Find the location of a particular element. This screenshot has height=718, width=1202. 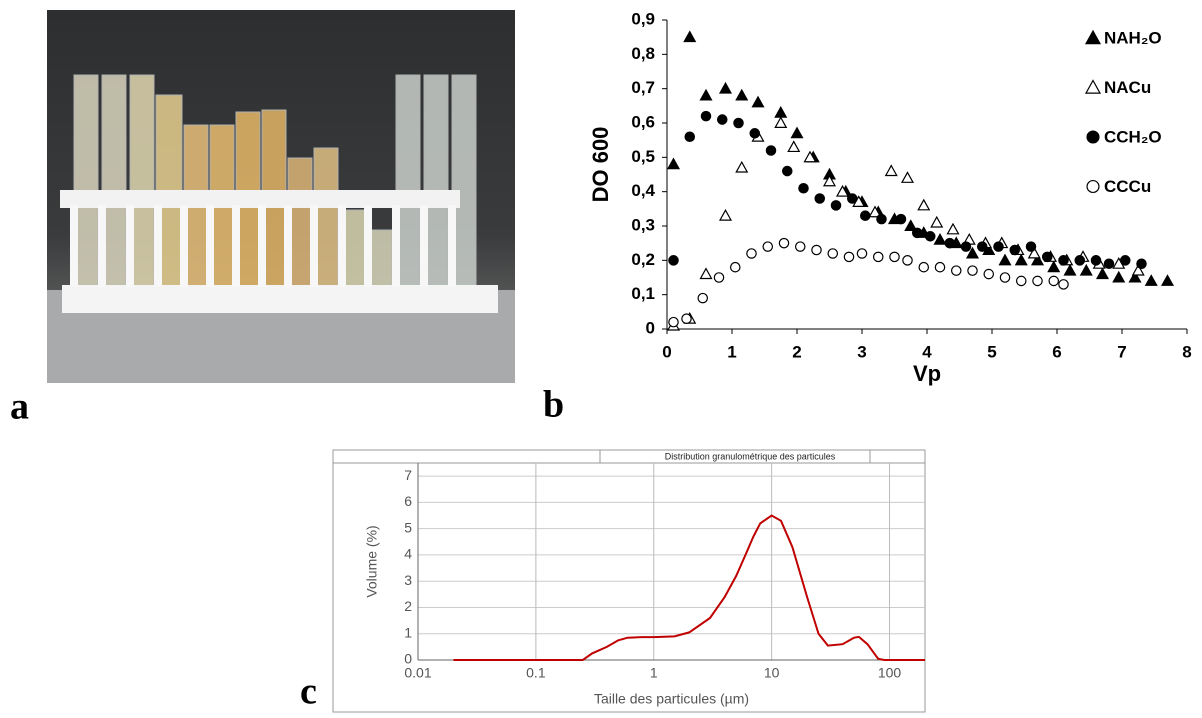

x-tick-label: 10 is located at coordinates (772, 673).